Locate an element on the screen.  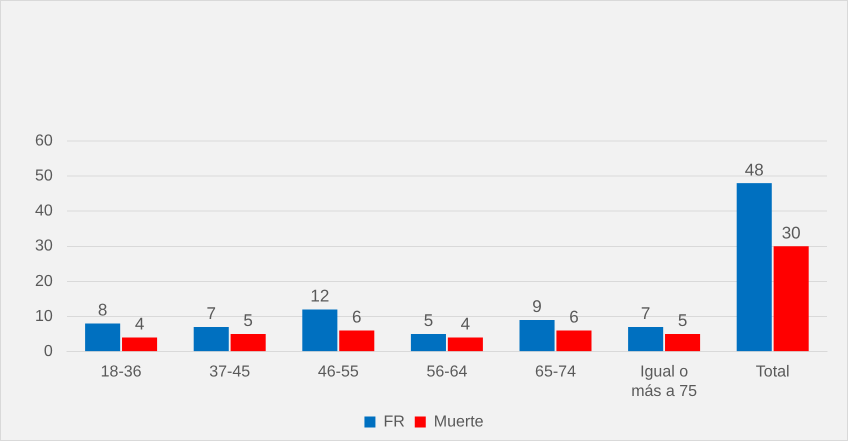
legend-label: FR is located at coordinates (394, 421).